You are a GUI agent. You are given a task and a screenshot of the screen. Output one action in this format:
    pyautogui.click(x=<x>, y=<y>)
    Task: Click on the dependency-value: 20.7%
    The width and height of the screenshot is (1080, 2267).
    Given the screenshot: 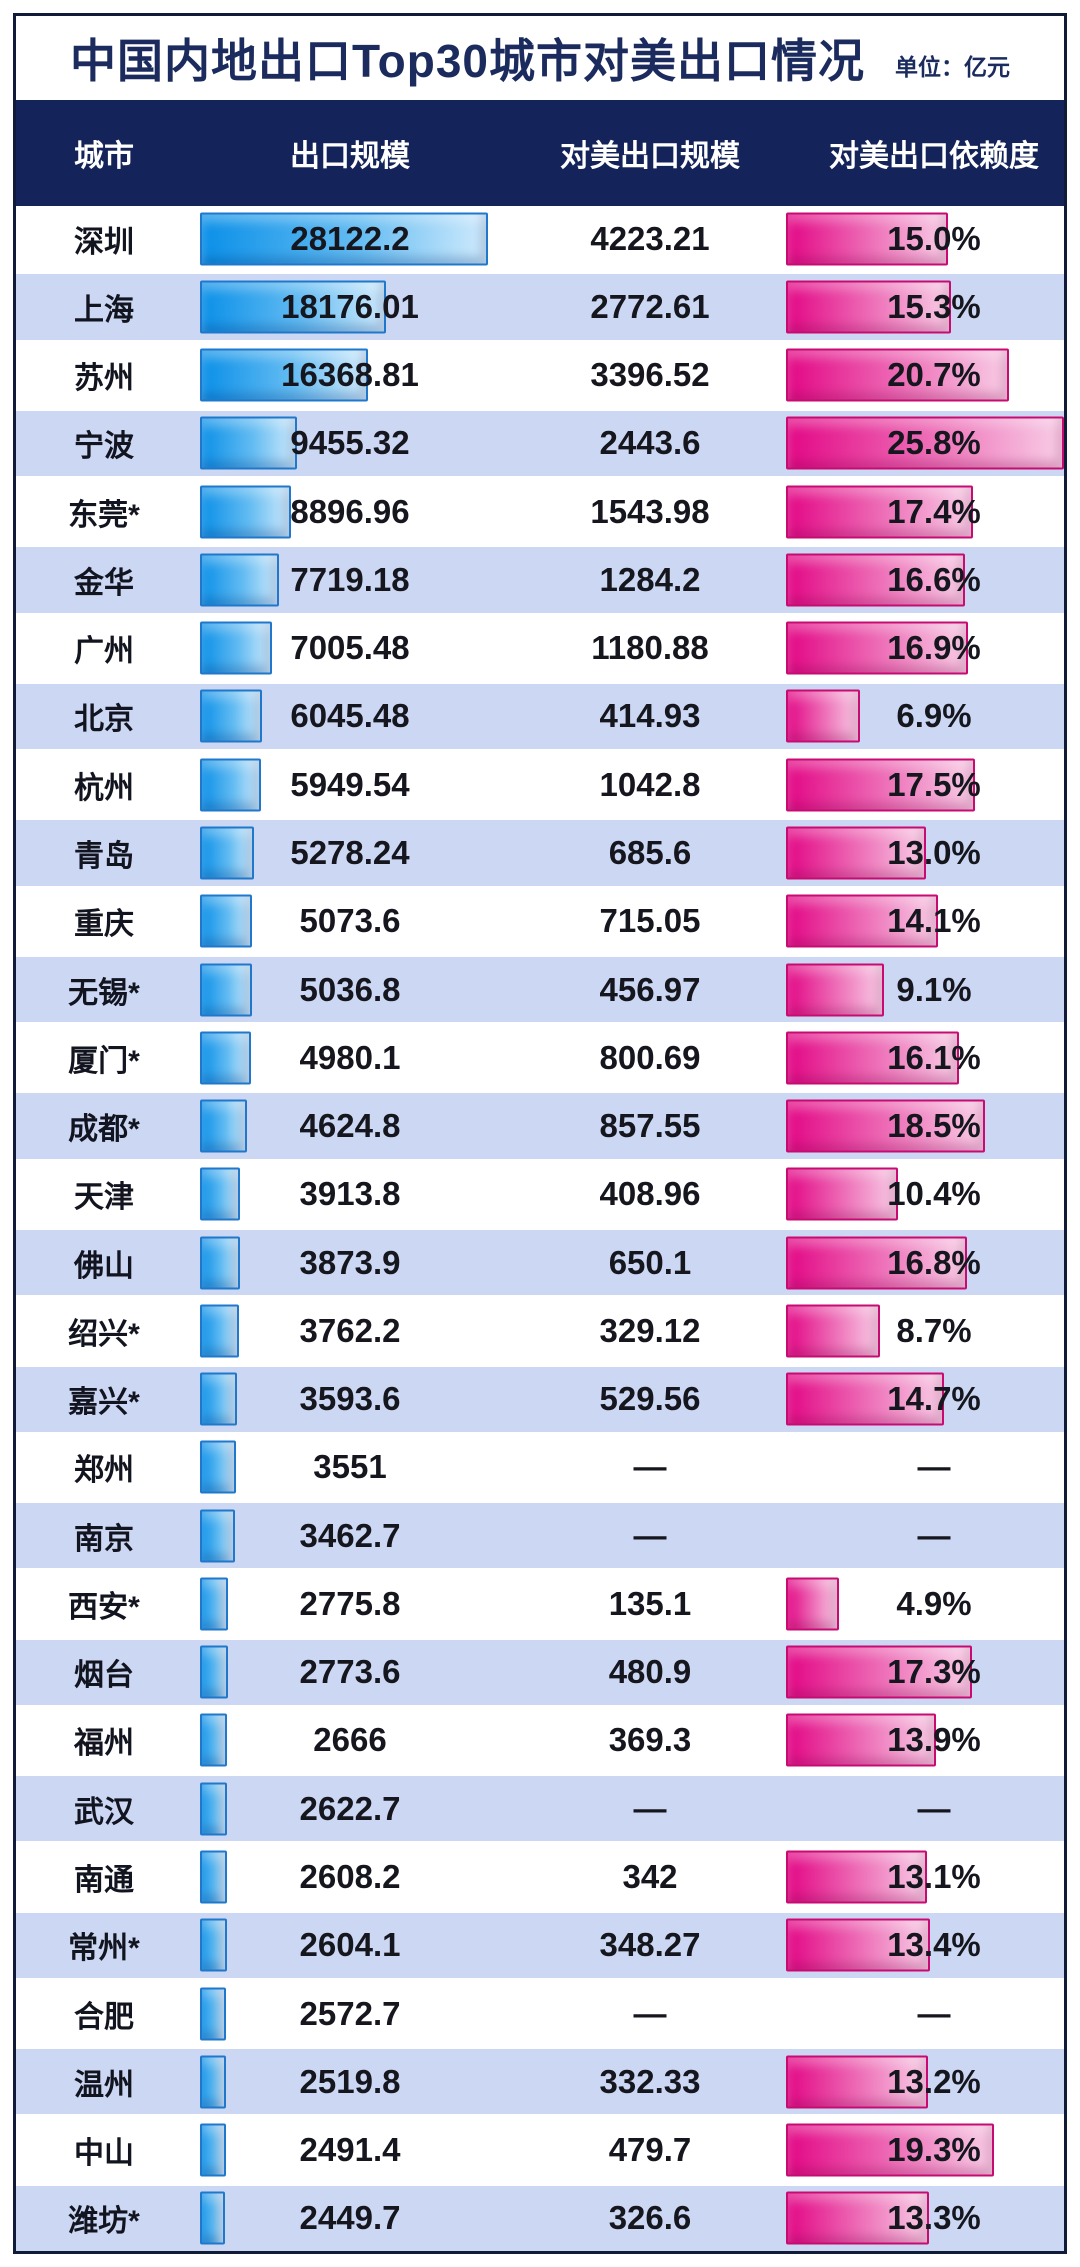 What is the action you would take?
    pyautogui.click(x=934, y=375)
    